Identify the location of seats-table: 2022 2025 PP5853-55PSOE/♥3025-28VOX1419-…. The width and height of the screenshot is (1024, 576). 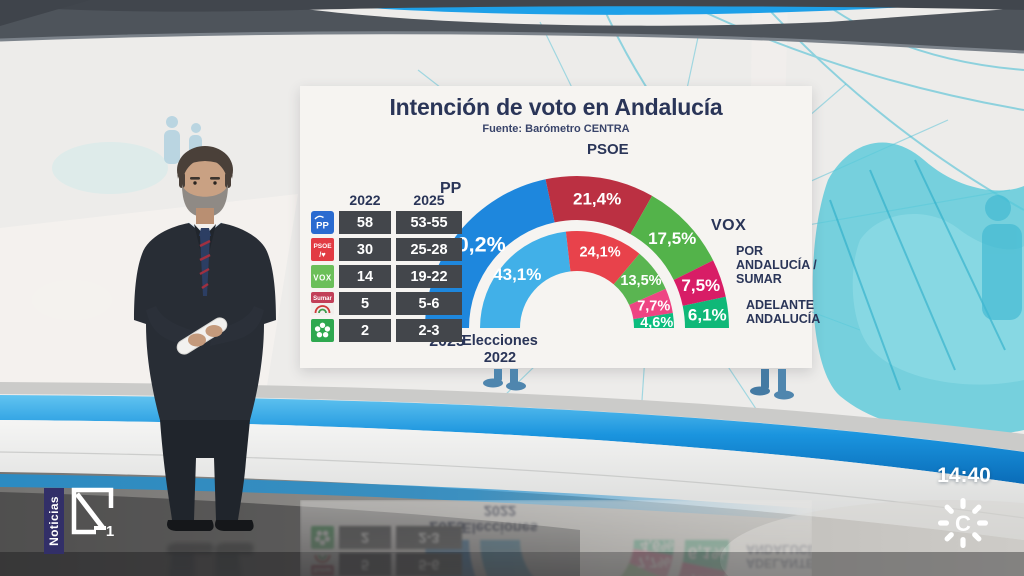
(386, 549).